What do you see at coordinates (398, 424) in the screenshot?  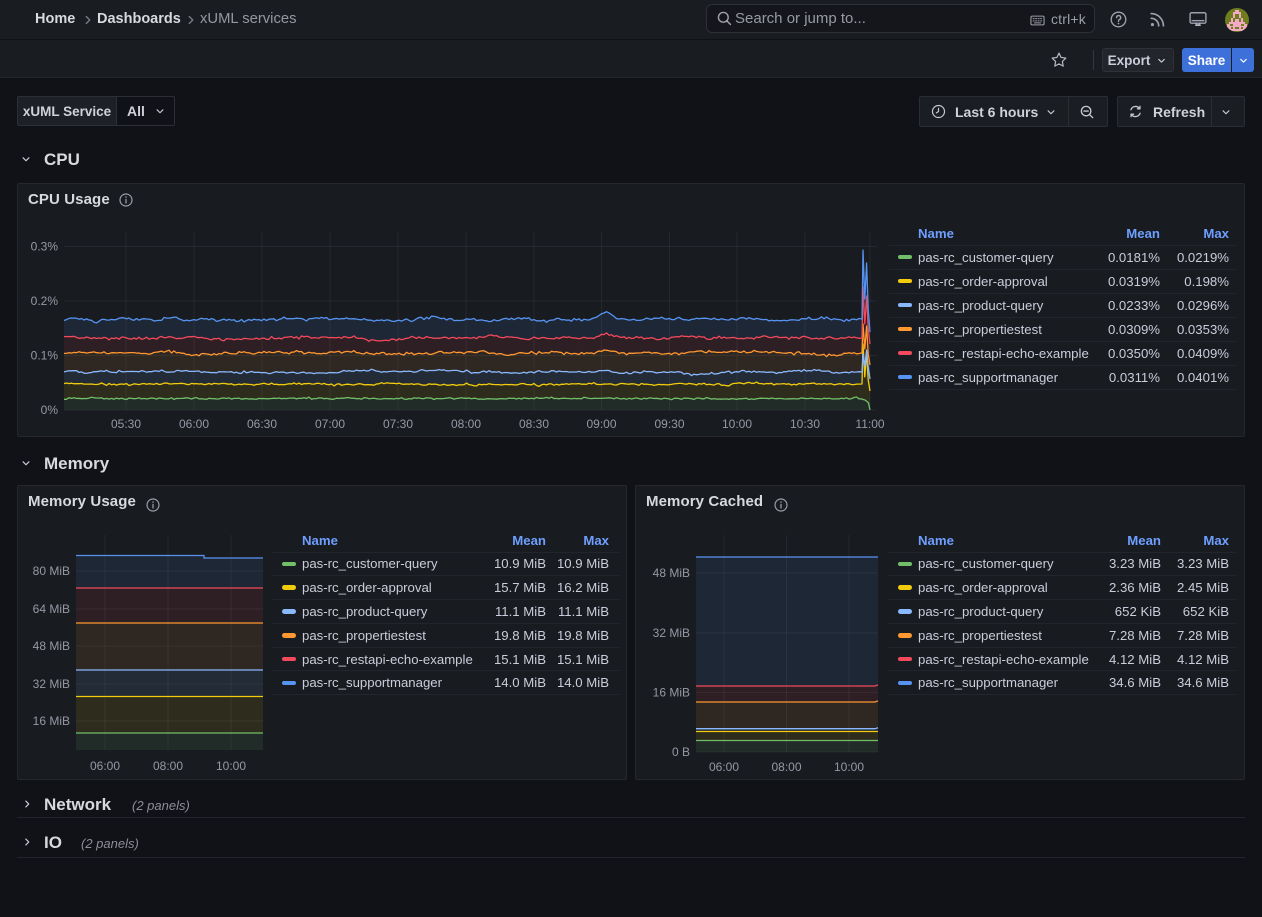 I see `svg-text: 07:30` at bounding box center [398, 424].